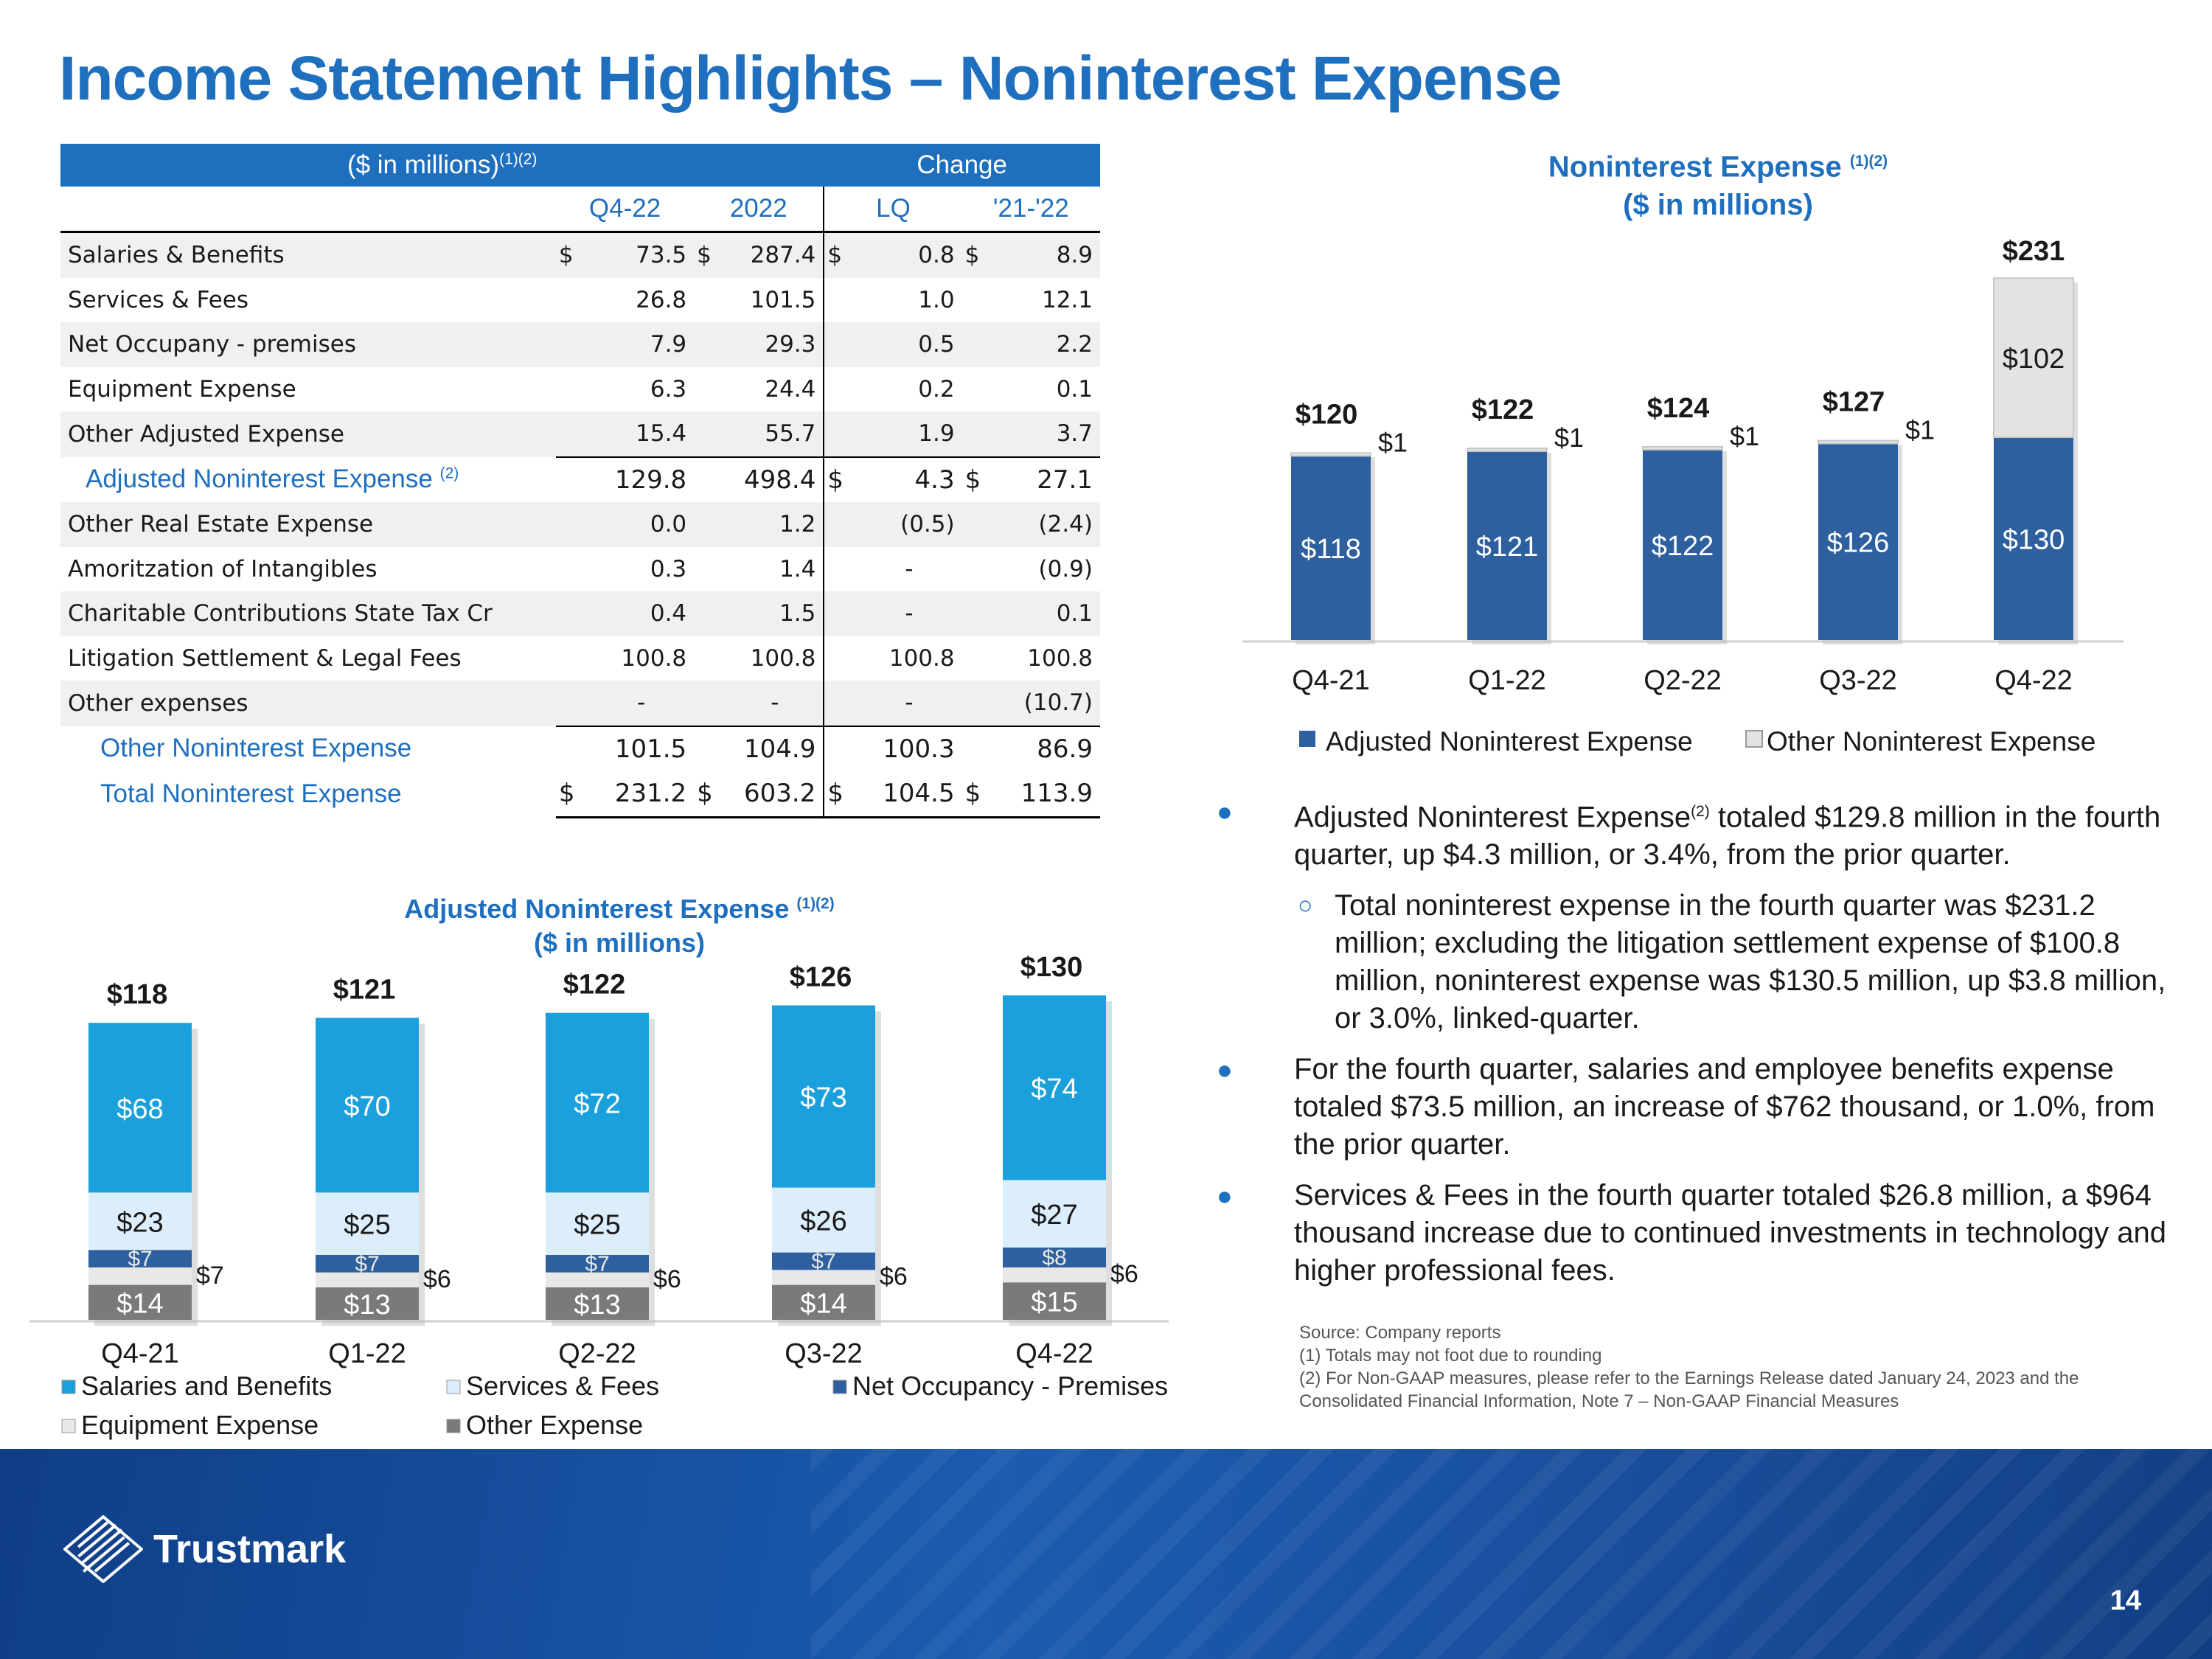 The width and height of the screenshot is (2212, 1659). What do you see at coordinates (710, 479) in the screenshot?
I see `table-cell-cur2` at bounding box center [710, 479].